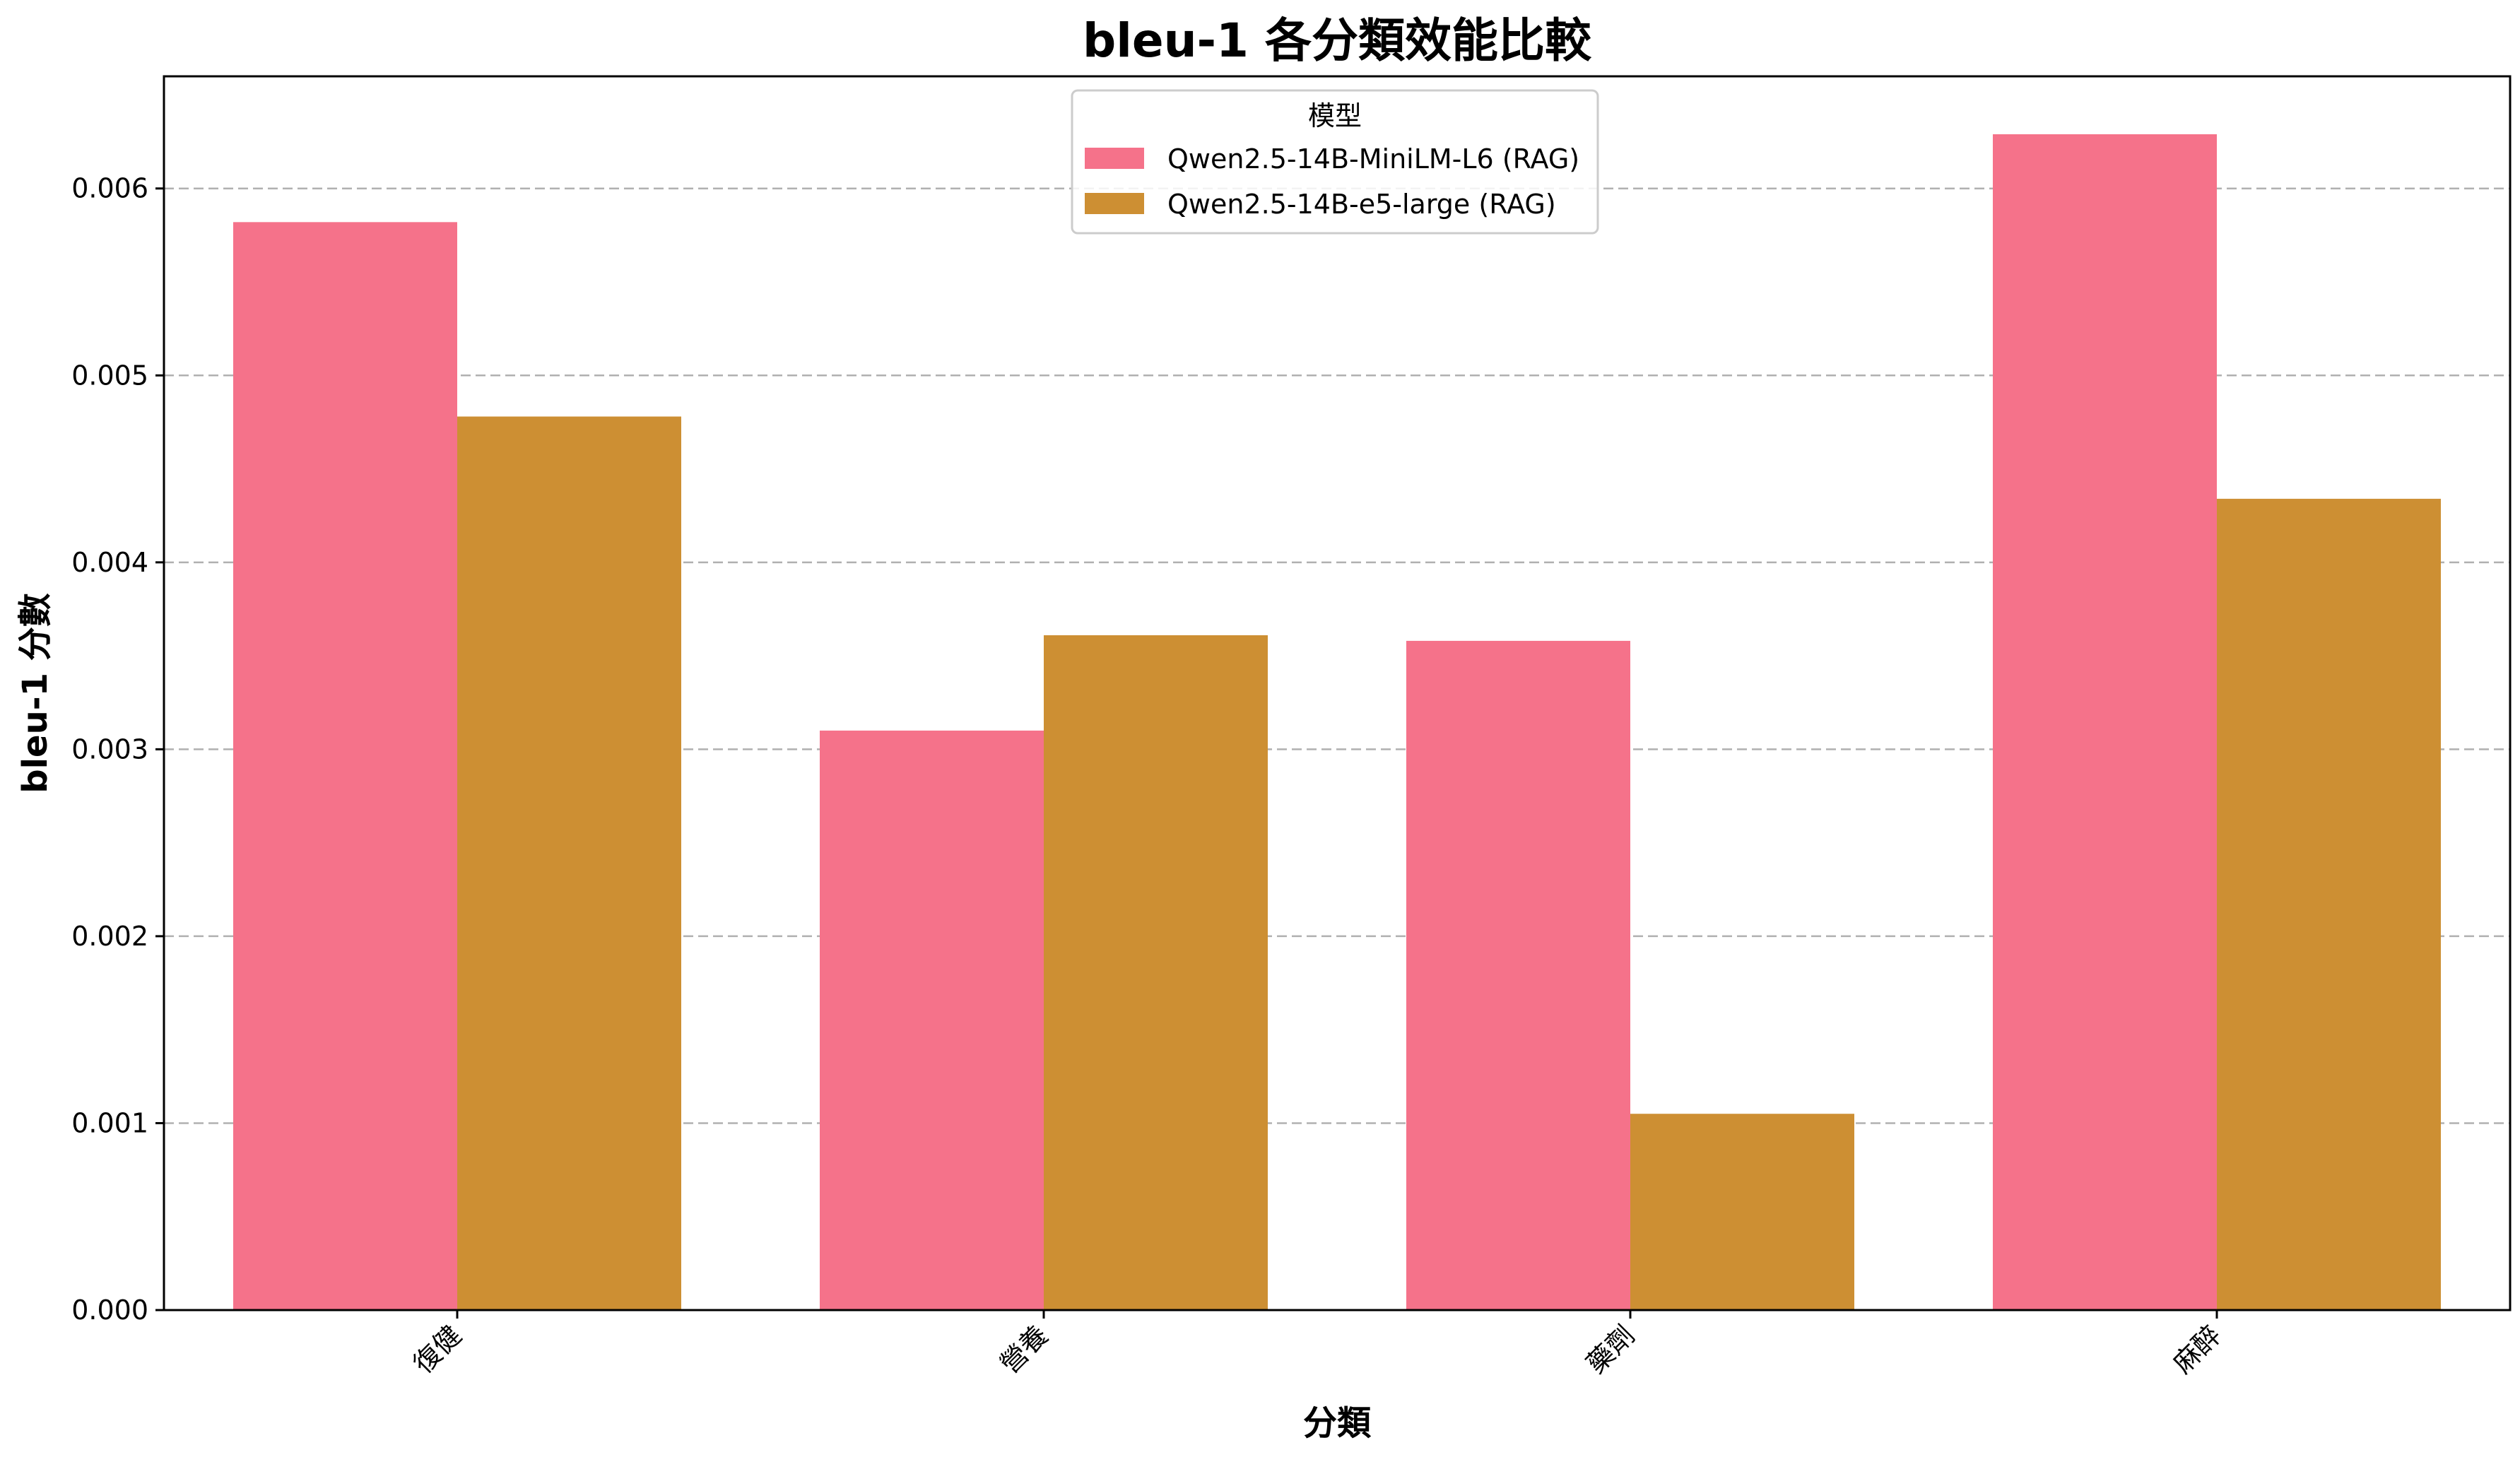 This screenshot has width=2520, height=1462. I want to click on legend-swatch-minilm, so click(1114, 158).